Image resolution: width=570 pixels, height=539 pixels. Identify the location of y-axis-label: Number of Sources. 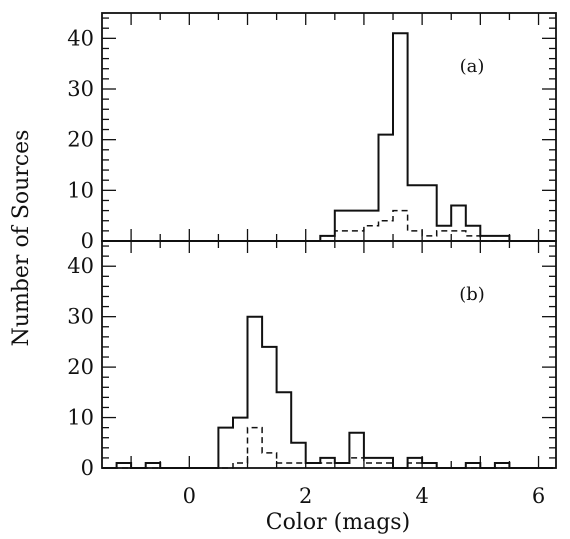
(21, 238).